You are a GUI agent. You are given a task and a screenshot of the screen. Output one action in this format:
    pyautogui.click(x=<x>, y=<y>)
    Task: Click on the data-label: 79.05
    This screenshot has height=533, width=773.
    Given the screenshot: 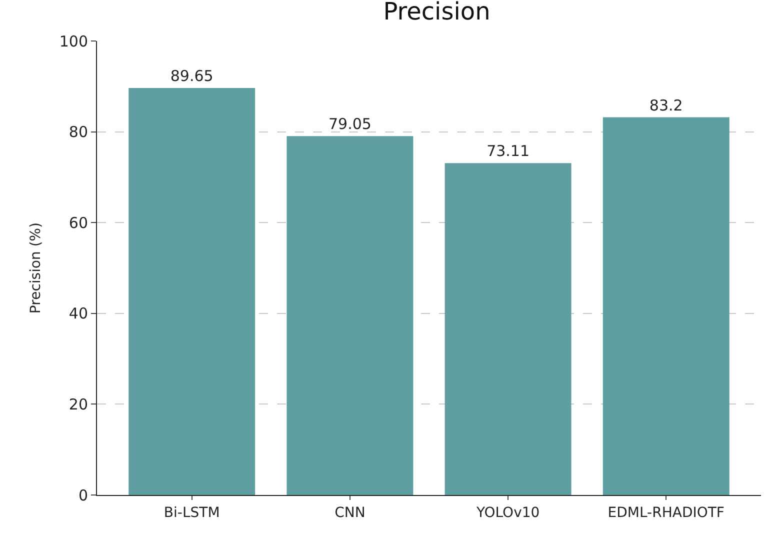 What is the action you would take?
    pyautogui.click(x=350, y=124)
    